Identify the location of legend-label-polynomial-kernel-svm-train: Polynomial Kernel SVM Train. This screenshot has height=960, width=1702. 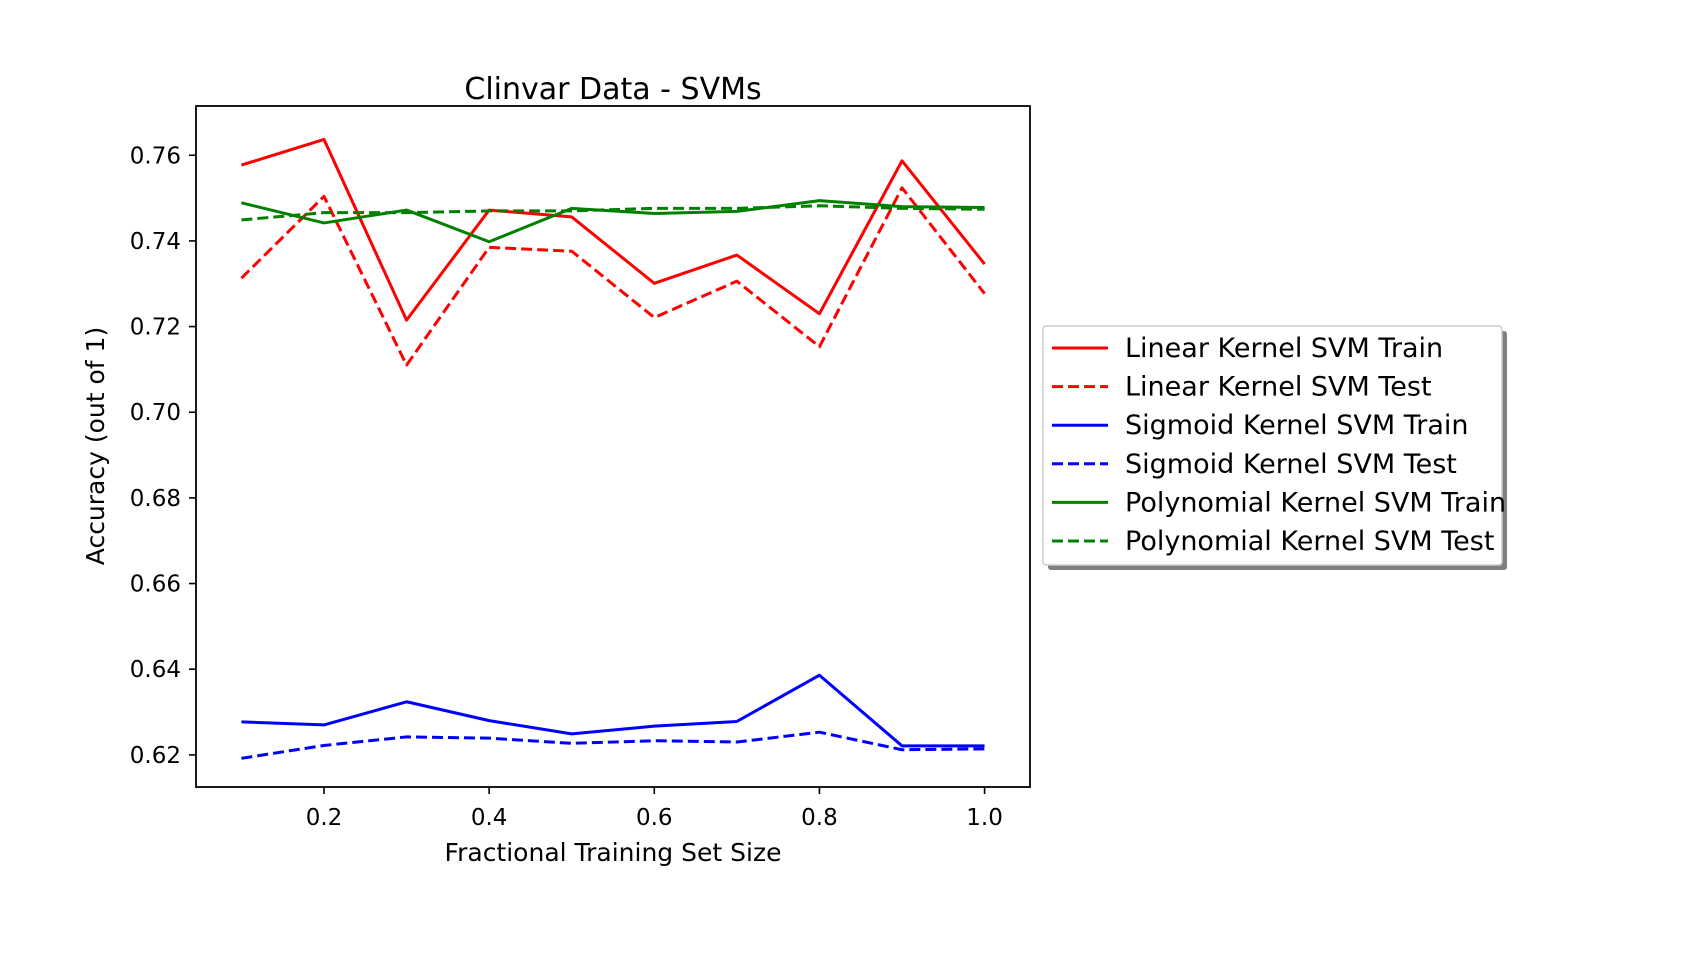
(1315, 502).